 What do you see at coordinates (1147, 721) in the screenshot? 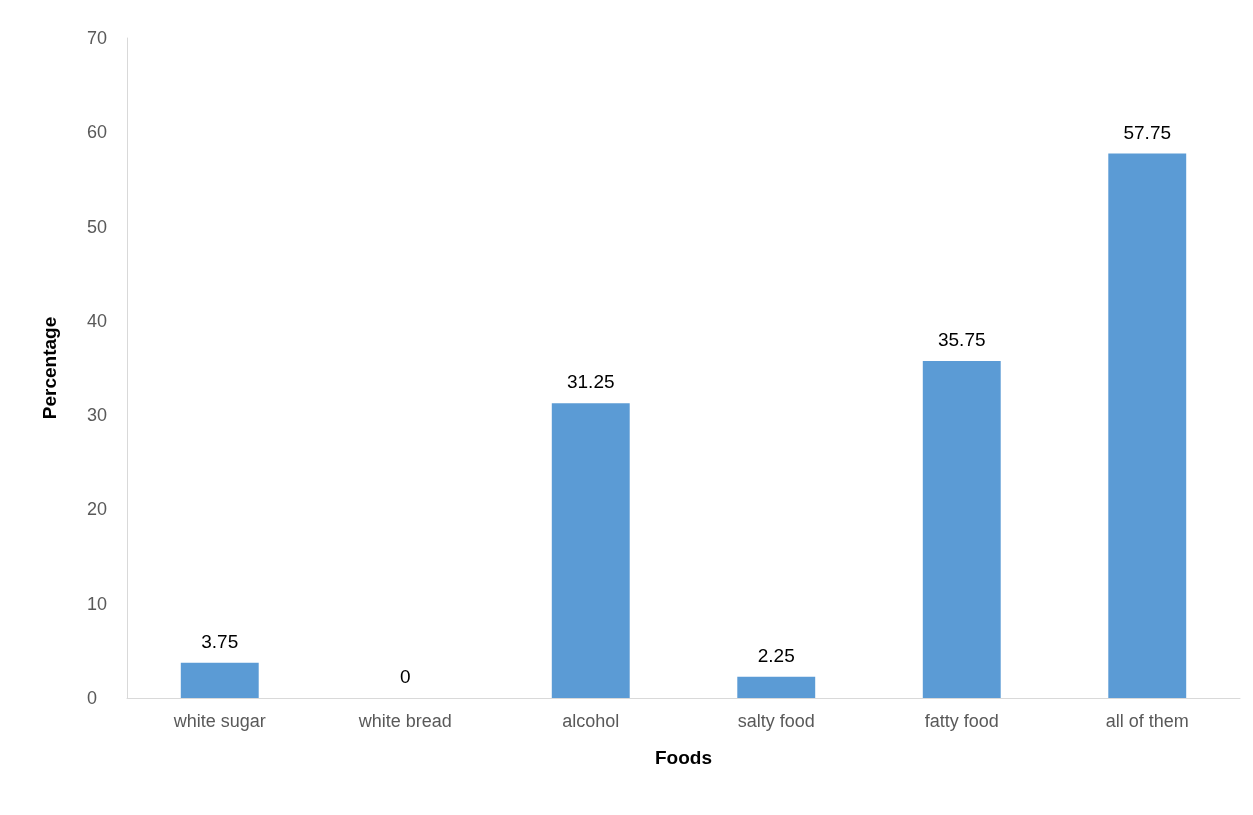
I see `x-tick-label: all of them` at bounding box center [1147, 721].